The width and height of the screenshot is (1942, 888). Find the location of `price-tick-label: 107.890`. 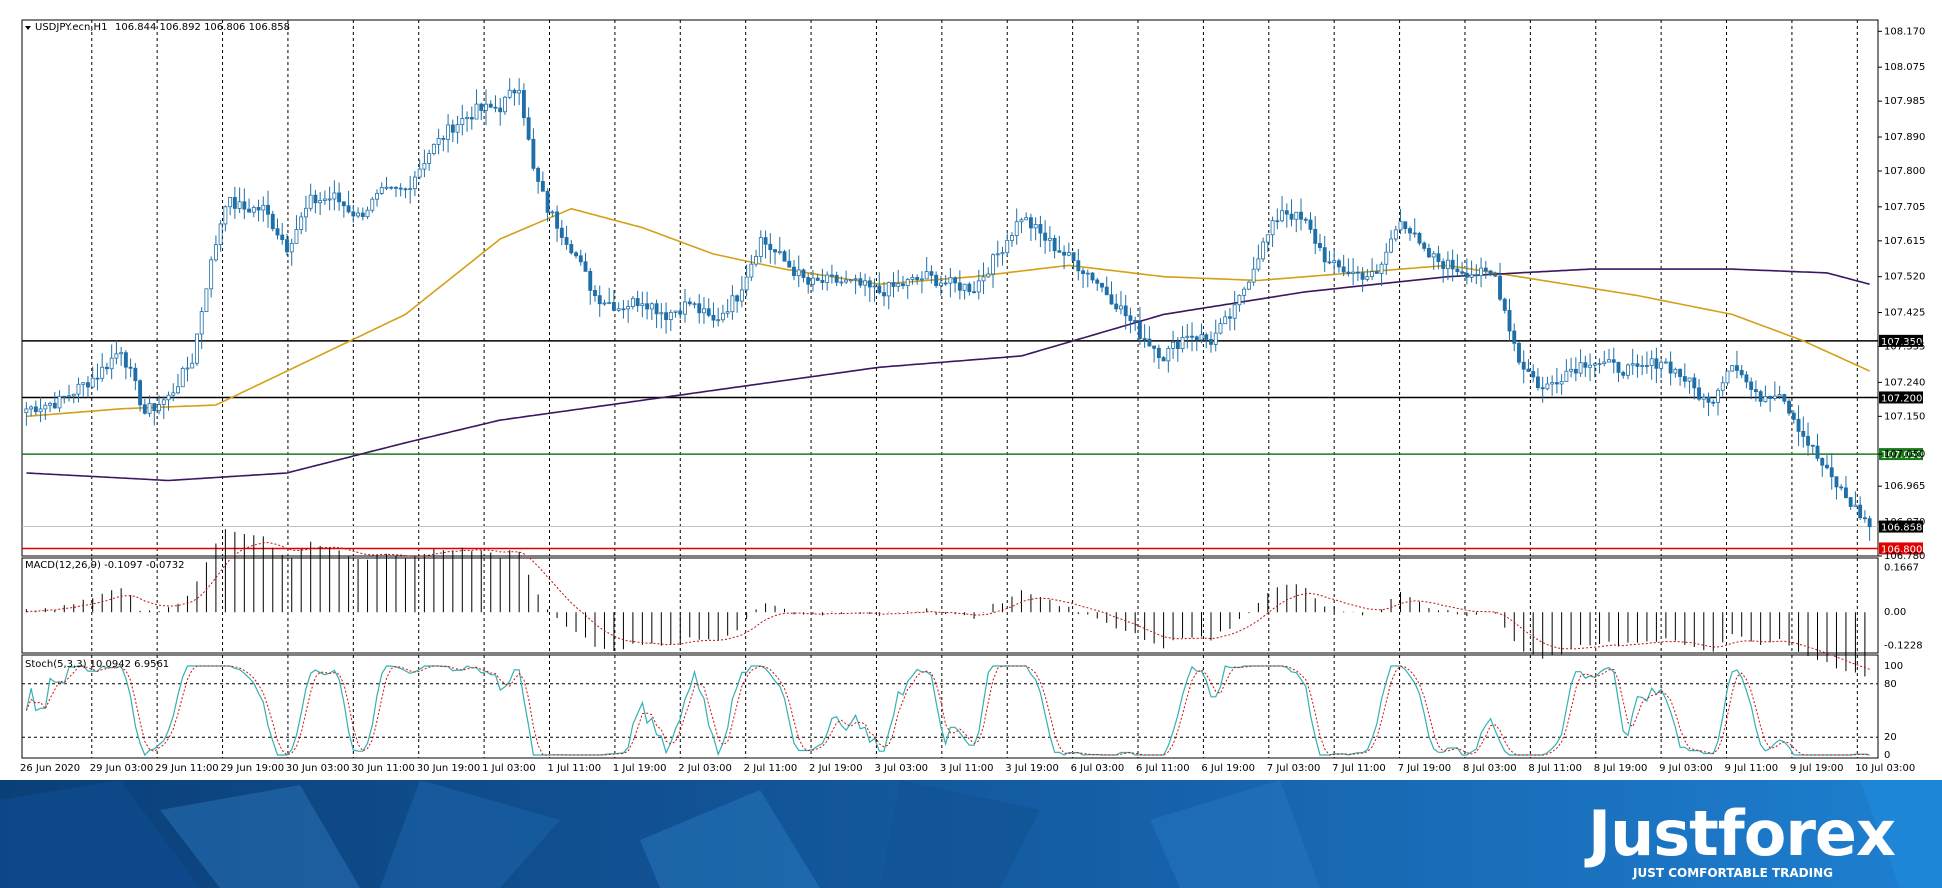

price-tick-label: 107.890 is located at coordinates (1904, 137).